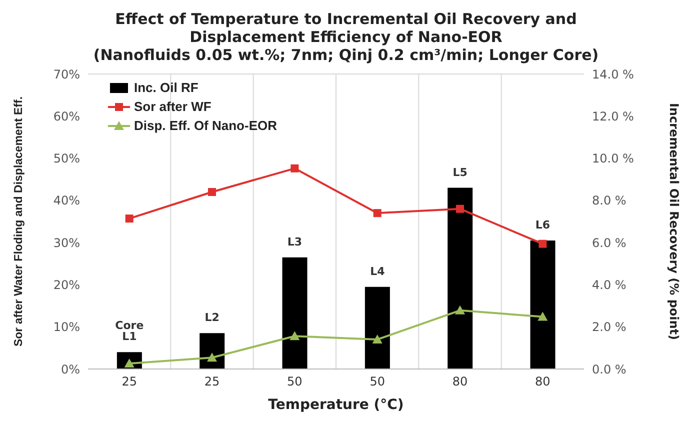  I want to click on data-label: L6, so click(542, 225).